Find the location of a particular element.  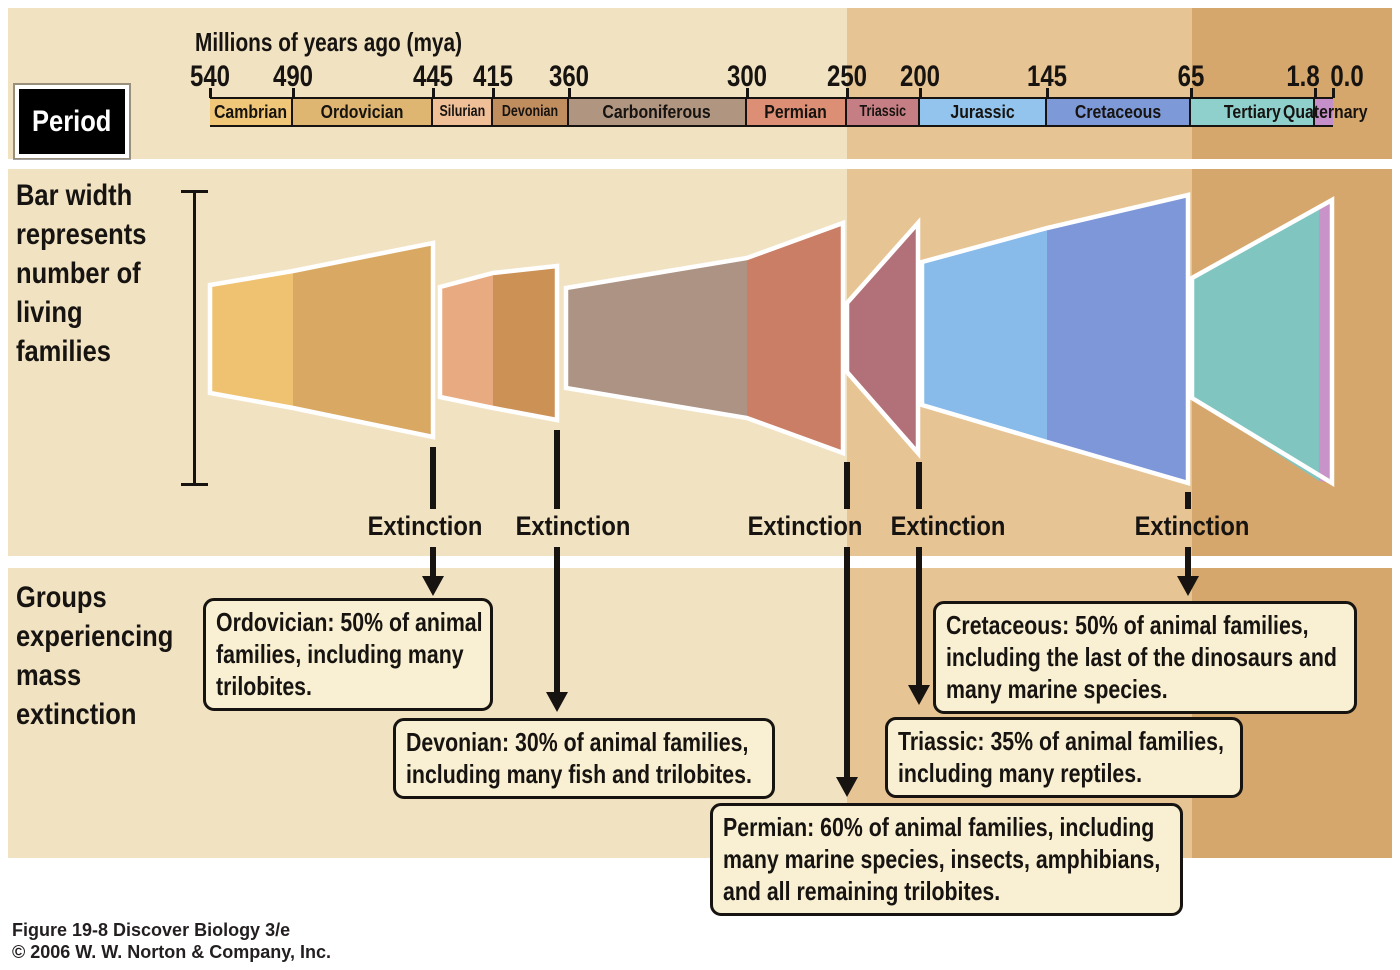

period-bar-segment-jurassic: Jurassic is located at coordinates (983, 112).